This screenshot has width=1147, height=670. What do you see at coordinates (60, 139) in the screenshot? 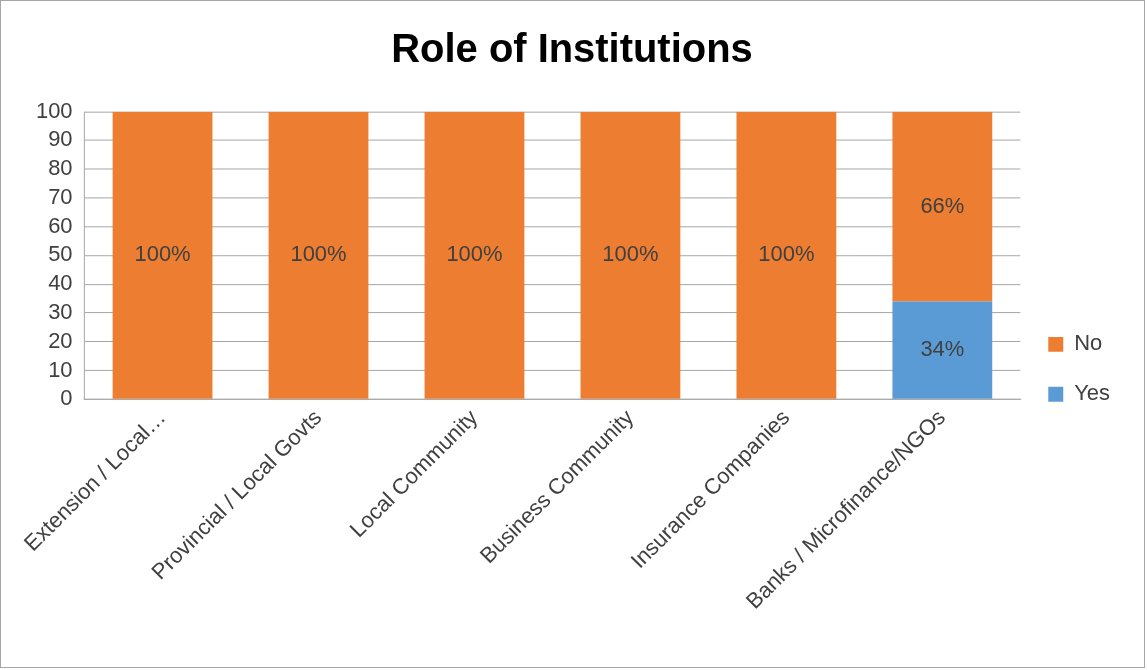
I see `y-tick-label: 90` at bounding box center [60, 139].